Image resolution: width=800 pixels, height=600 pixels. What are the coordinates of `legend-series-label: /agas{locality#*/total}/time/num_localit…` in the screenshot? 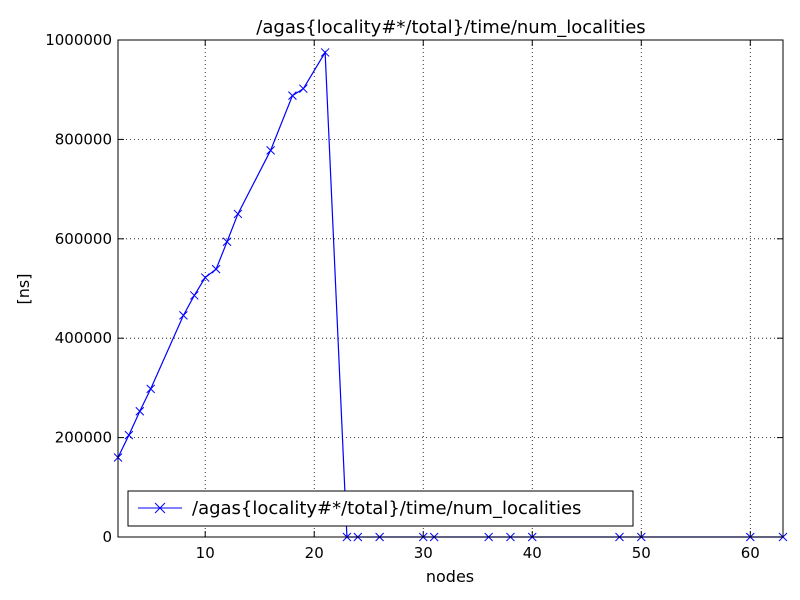 It's located at (386, 508).